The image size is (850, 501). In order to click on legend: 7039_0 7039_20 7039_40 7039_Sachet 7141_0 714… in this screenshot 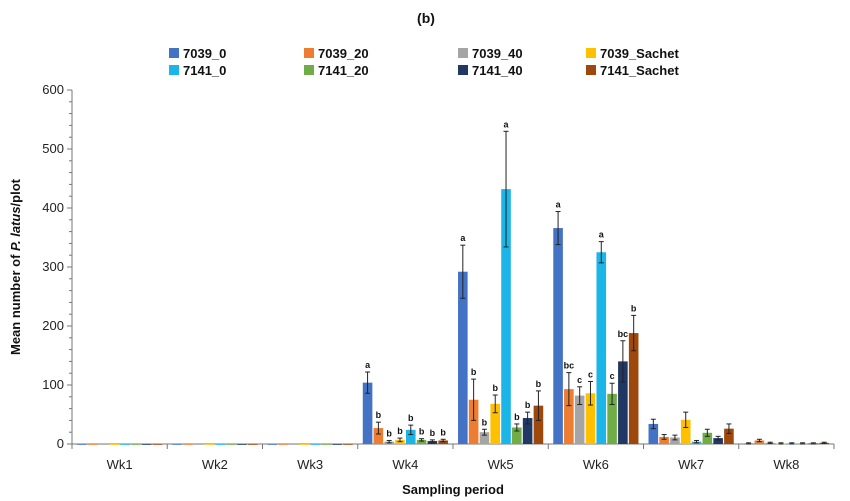, I will do `click(424, 62)`.